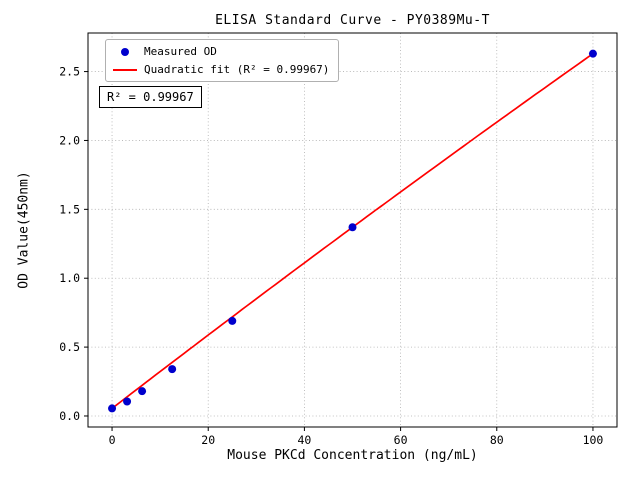 The height and width of the screenshot is (480, 640). What do you see at coordinates (304, 440) in the screenshot?
I see `x-tick-label: 40` at bounding box center [304, 440].